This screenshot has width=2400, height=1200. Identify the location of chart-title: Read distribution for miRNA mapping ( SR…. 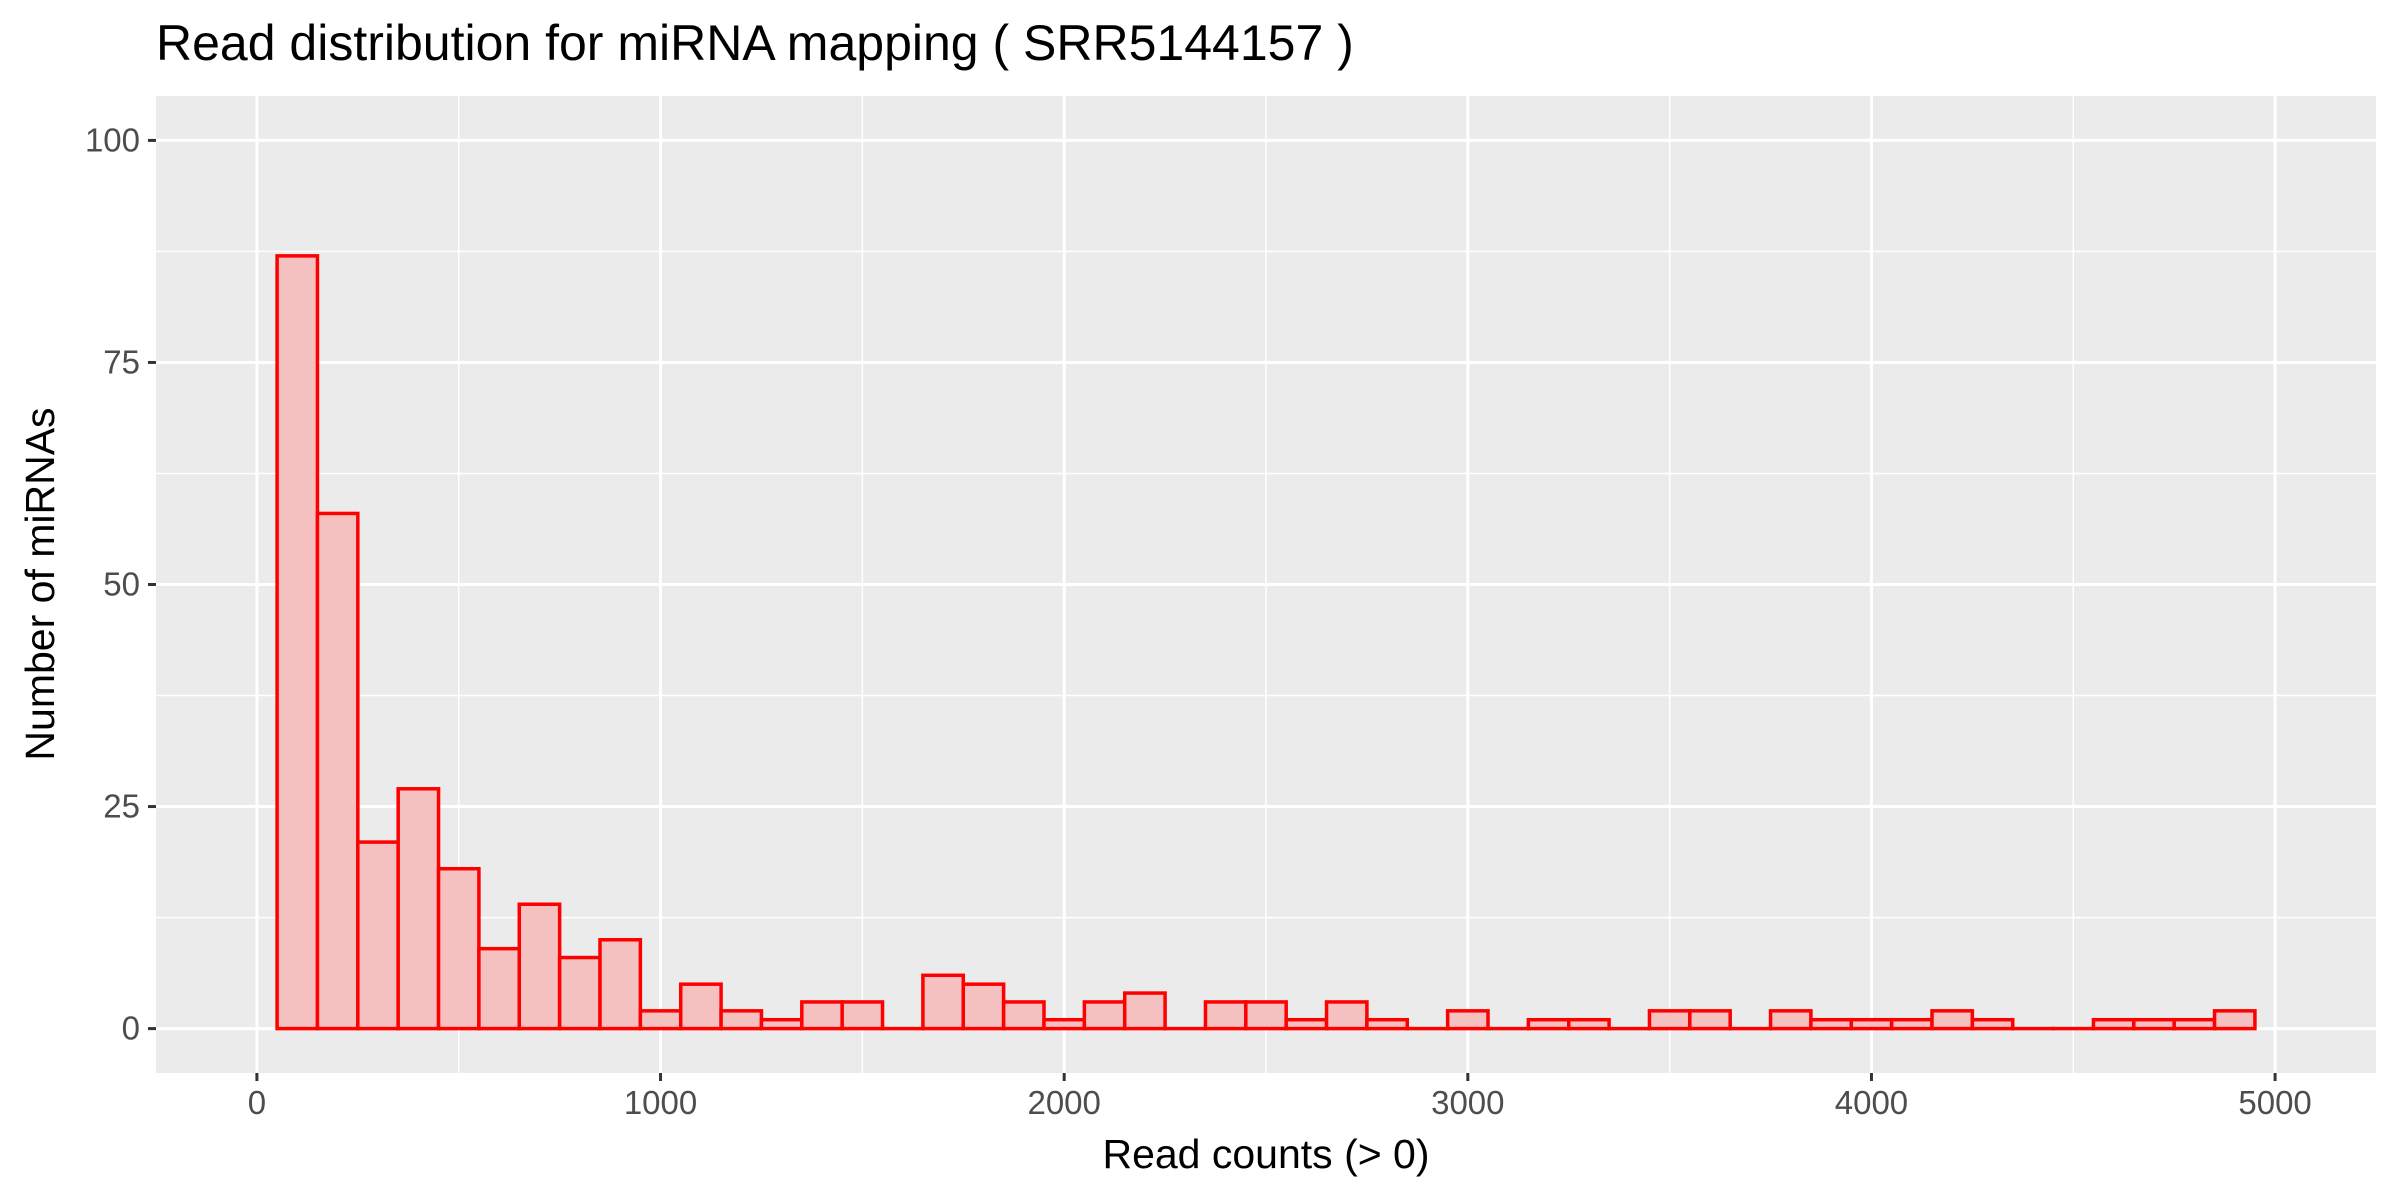
(755, 43).